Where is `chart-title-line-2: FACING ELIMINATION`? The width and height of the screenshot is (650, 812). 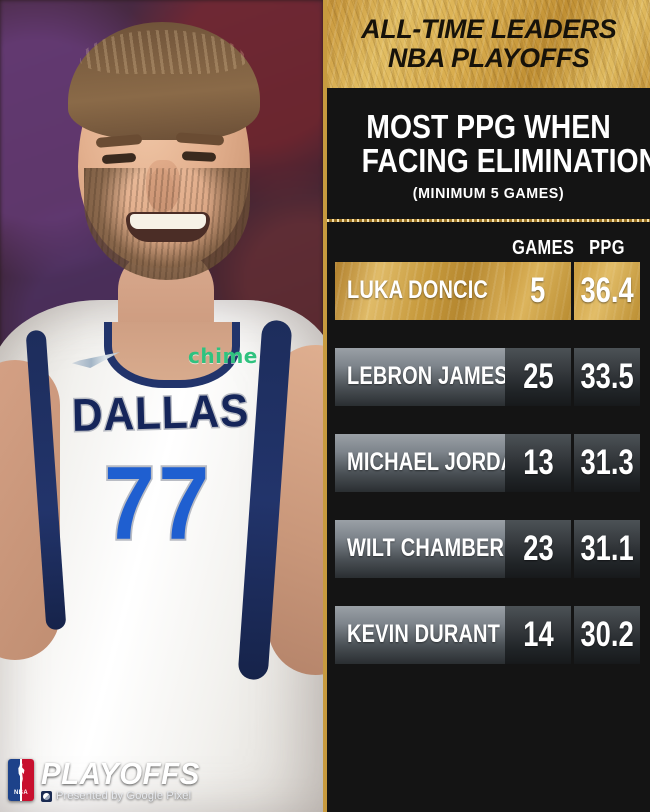 chart-title-line-2: FACING ELIMINATION is located at coordinates (505, 161).